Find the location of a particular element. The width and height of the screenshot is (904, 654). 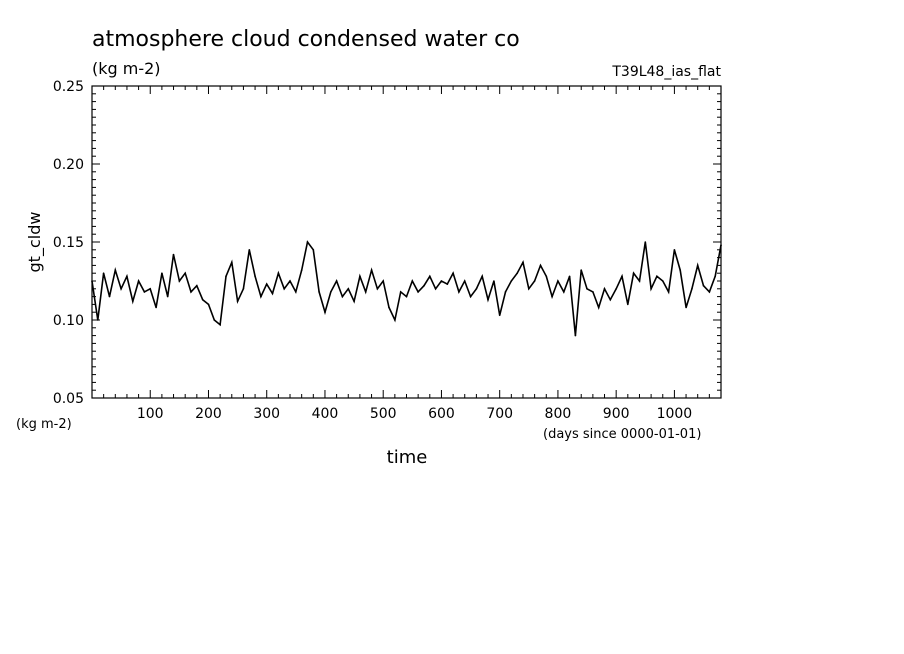

y-units-label: (kg m-2) is located at coordinates (44, 424).